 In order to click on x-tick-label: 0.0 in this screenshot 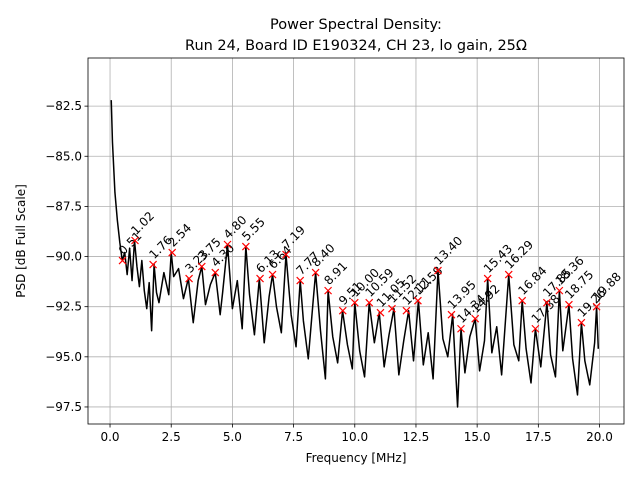, I will do `click(109, 437)`.